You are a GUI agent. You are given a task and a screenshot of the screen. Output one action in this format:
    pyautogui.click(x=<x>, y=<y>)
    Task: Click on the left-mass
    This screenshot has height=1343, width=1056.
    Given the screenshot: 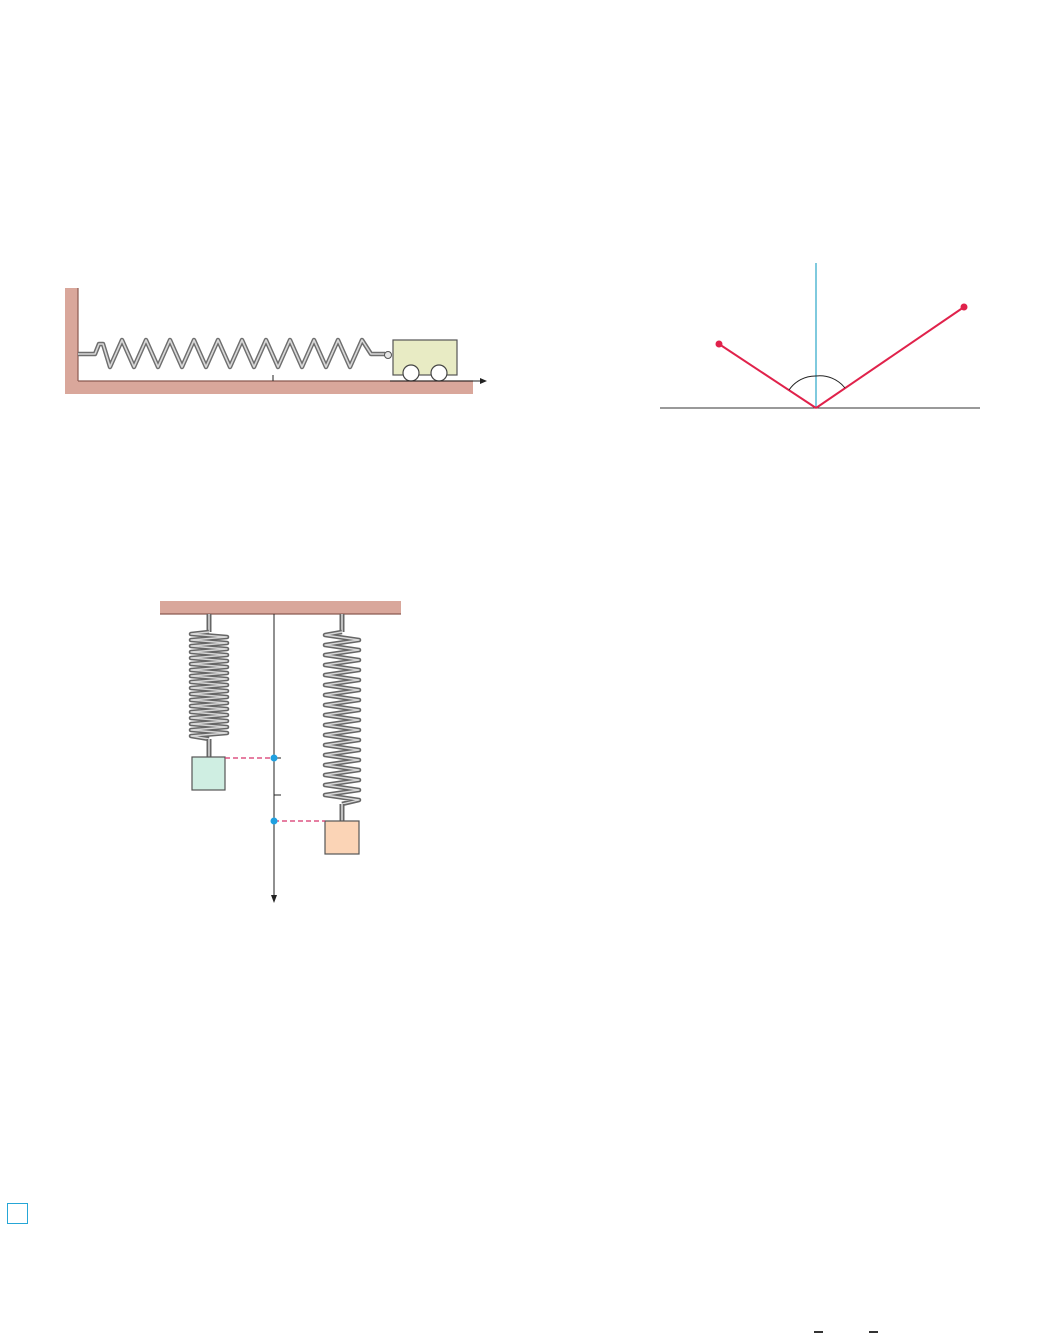 What is the action you would take?
    pyautogui.click(x=208, y=773)
    